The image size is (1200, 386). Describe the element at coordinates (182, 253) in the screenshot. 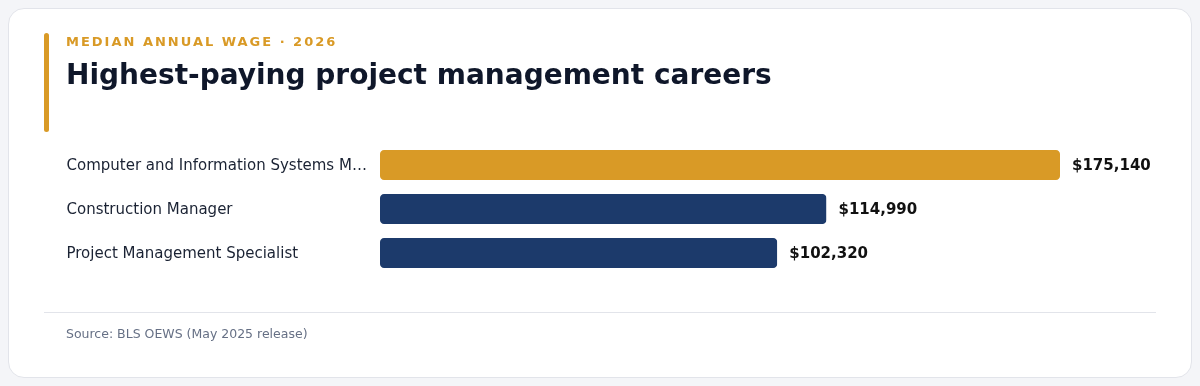

I see `y-tick-label: Project Management Specialist` at that location.